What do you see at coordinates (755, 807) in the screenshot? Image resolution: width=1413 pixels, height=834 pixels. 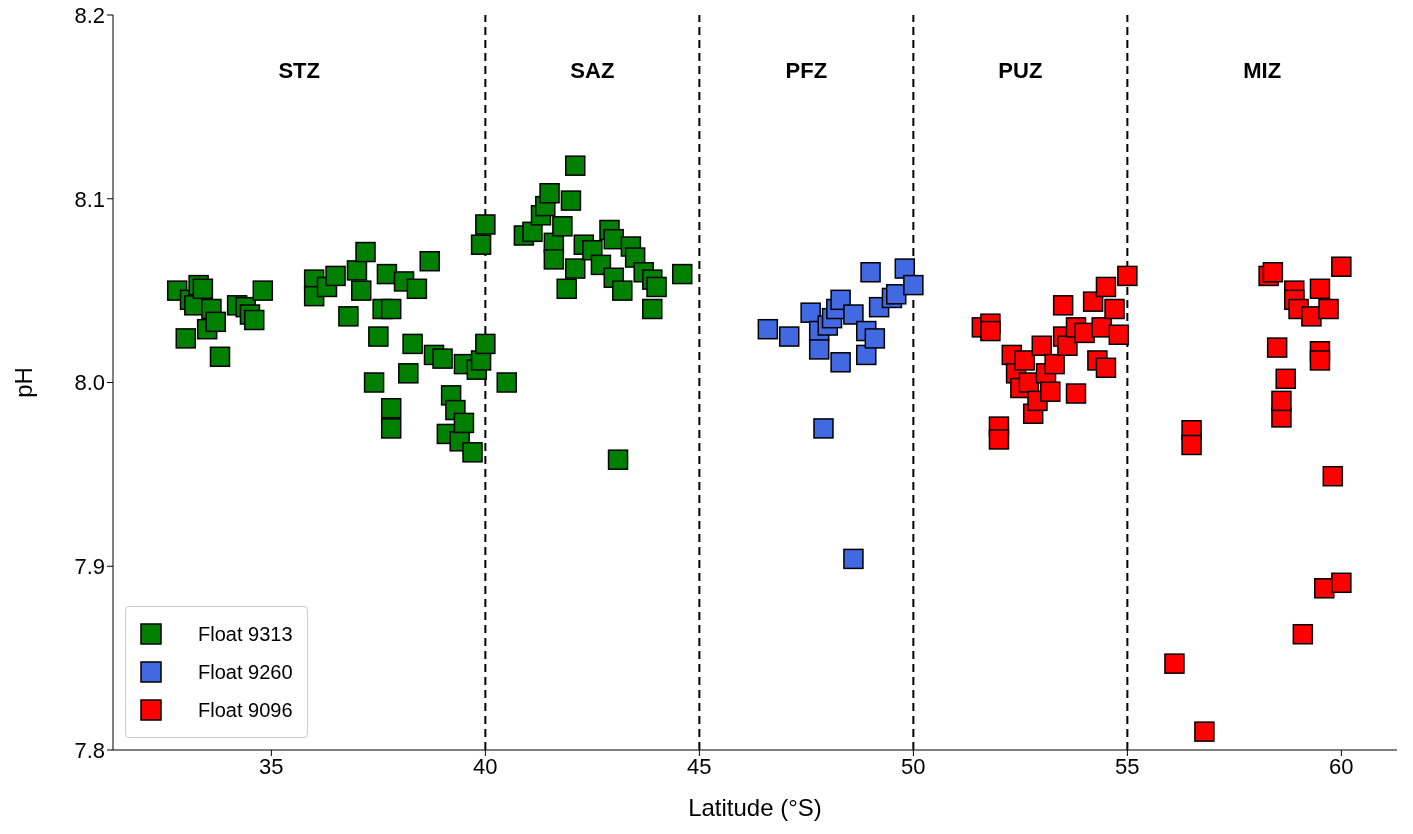 I see `x-axis-title: Latitude (°S)` at bounding box center [755, 807].